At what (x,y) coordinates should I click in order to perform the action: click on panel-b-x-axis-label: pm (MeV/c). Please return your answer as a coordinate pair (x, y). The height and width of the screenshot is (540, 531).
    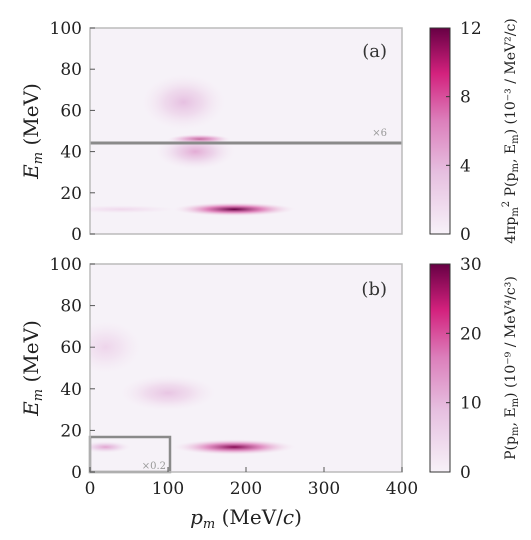
    Looking at the image, I should click on (246, 518).